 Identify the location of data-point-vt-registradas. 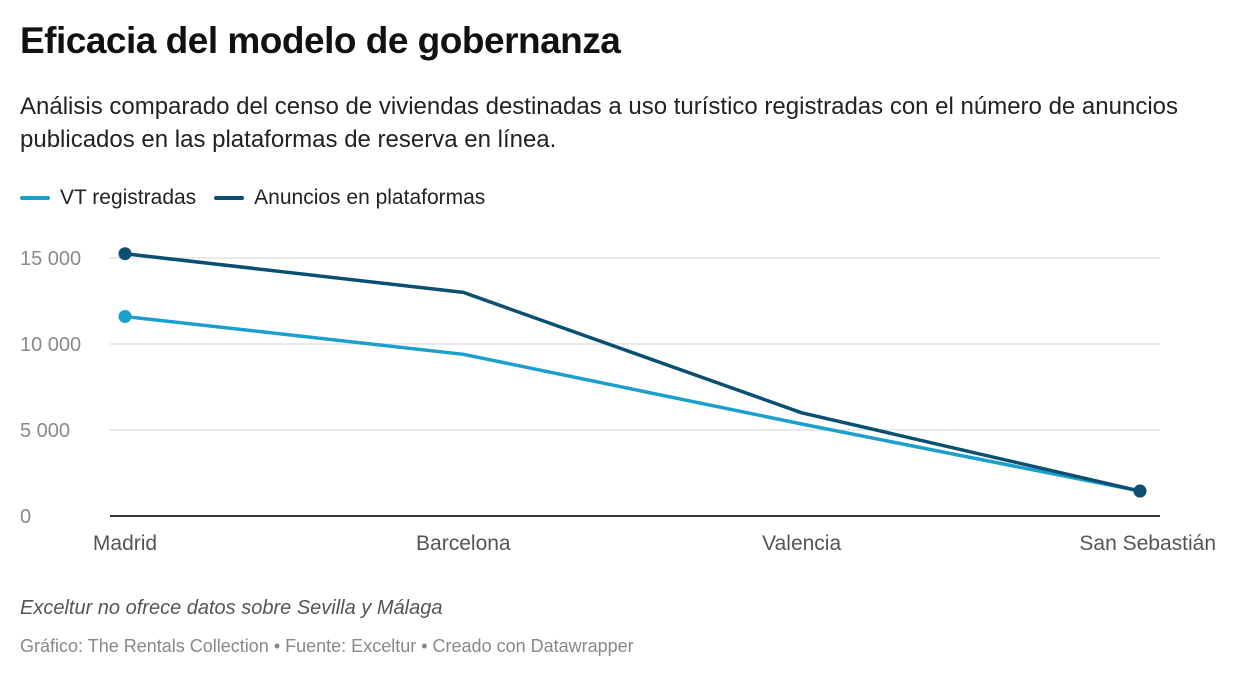
(125, 316).